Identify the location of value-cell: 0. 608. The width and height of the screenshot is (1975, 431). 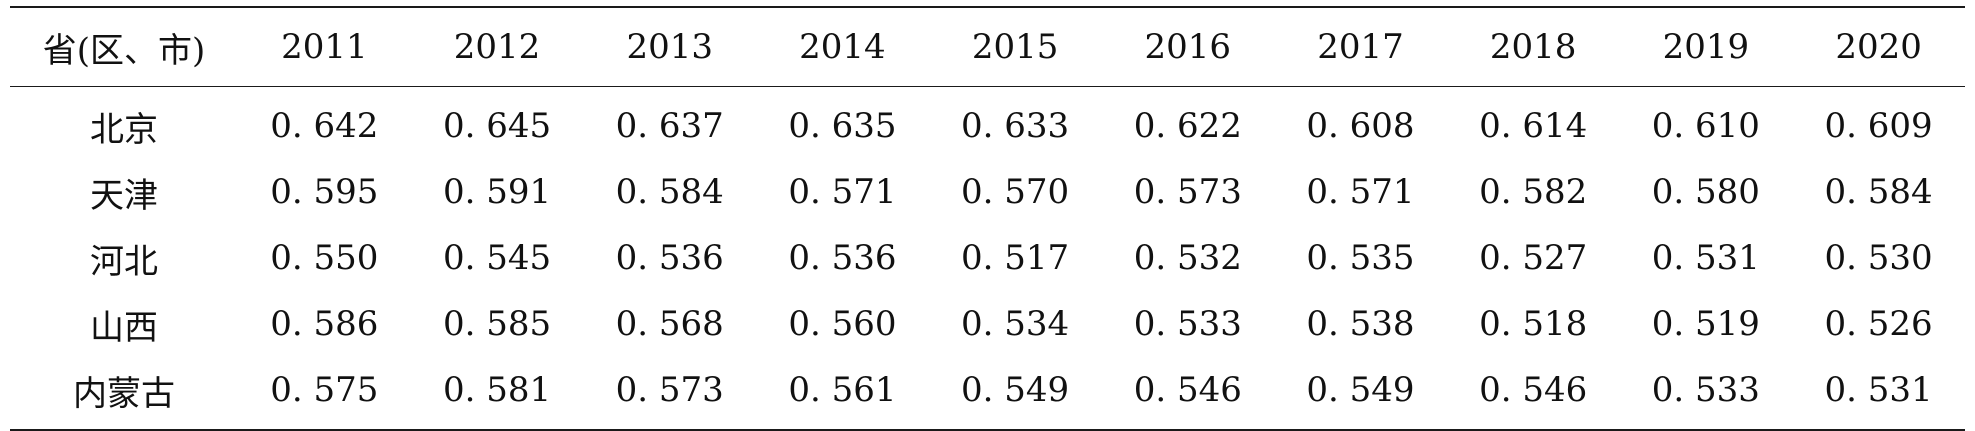
(1360, 126).